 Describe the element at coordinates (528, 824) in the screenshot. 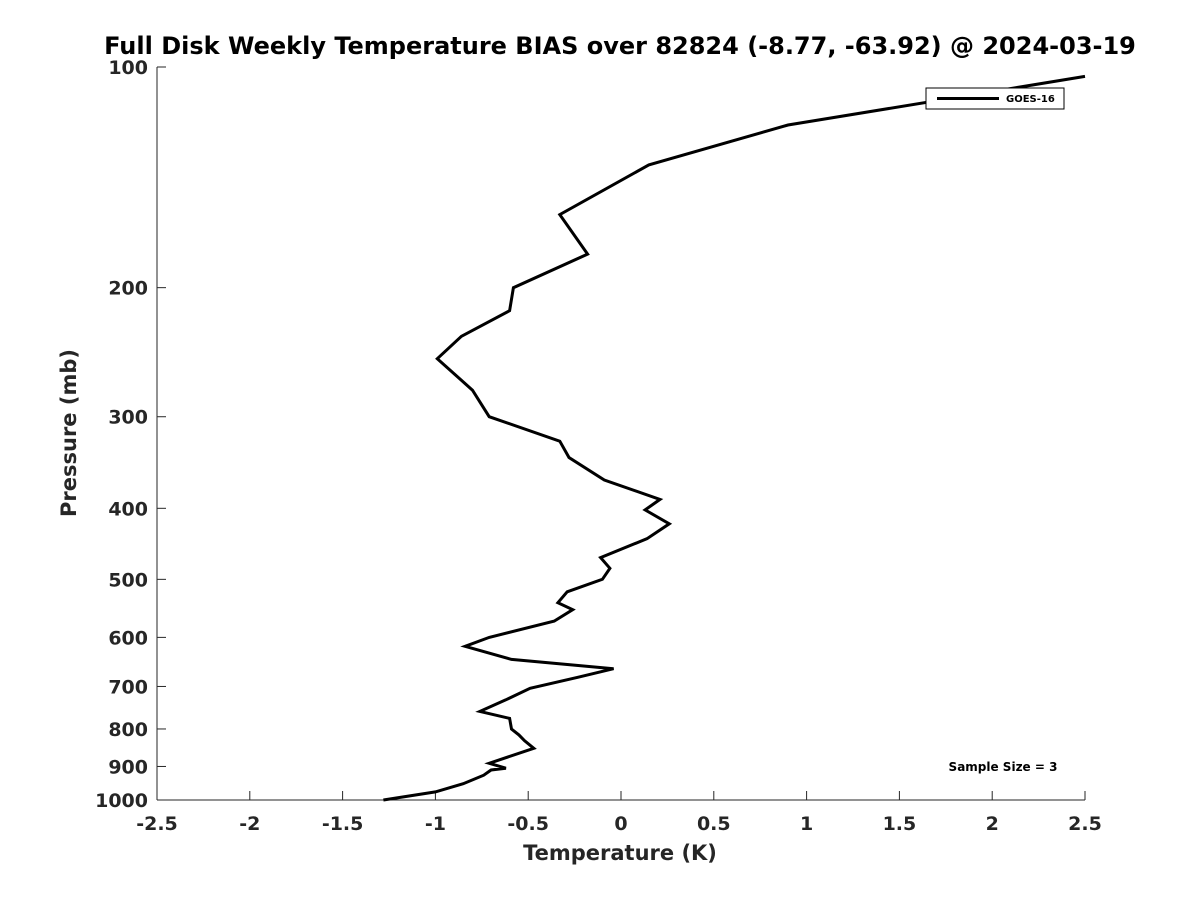

I see `x-tick-label: -0.5` at that location.